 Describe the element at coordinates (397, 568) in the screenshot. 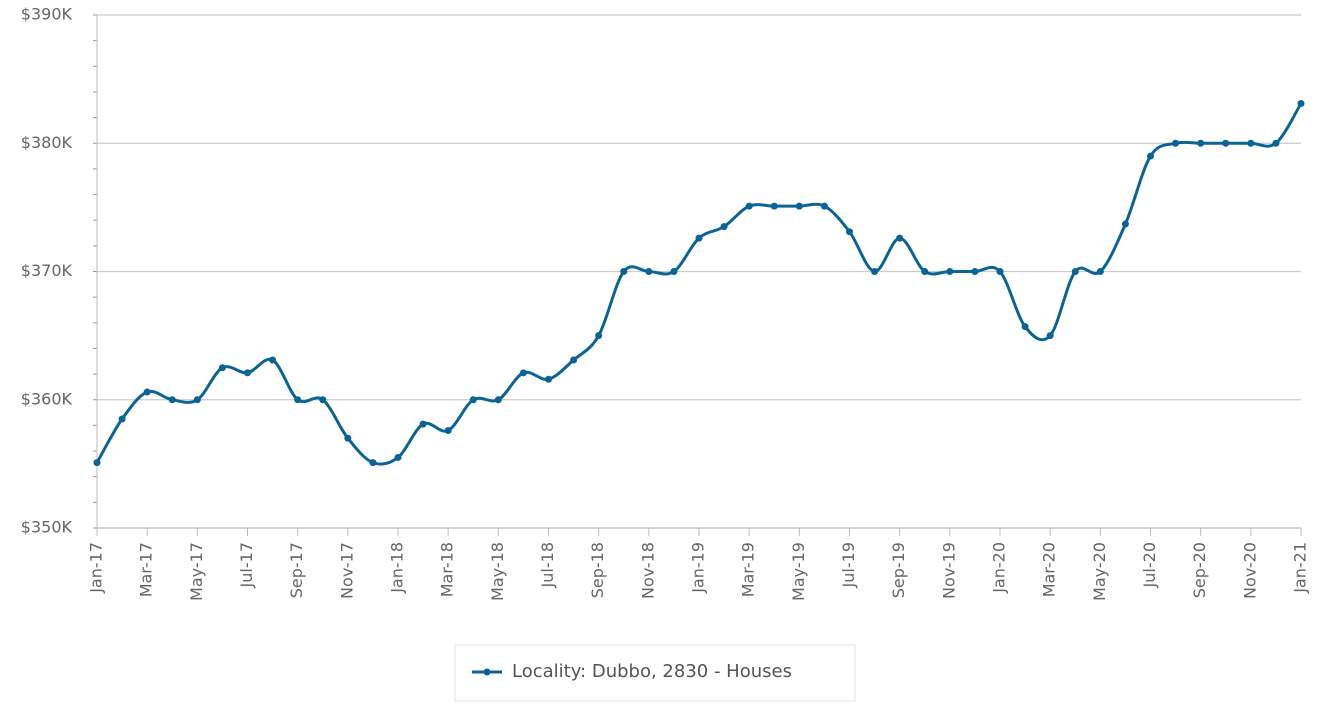

I see `x-tick-label: Jan-18` at that location.